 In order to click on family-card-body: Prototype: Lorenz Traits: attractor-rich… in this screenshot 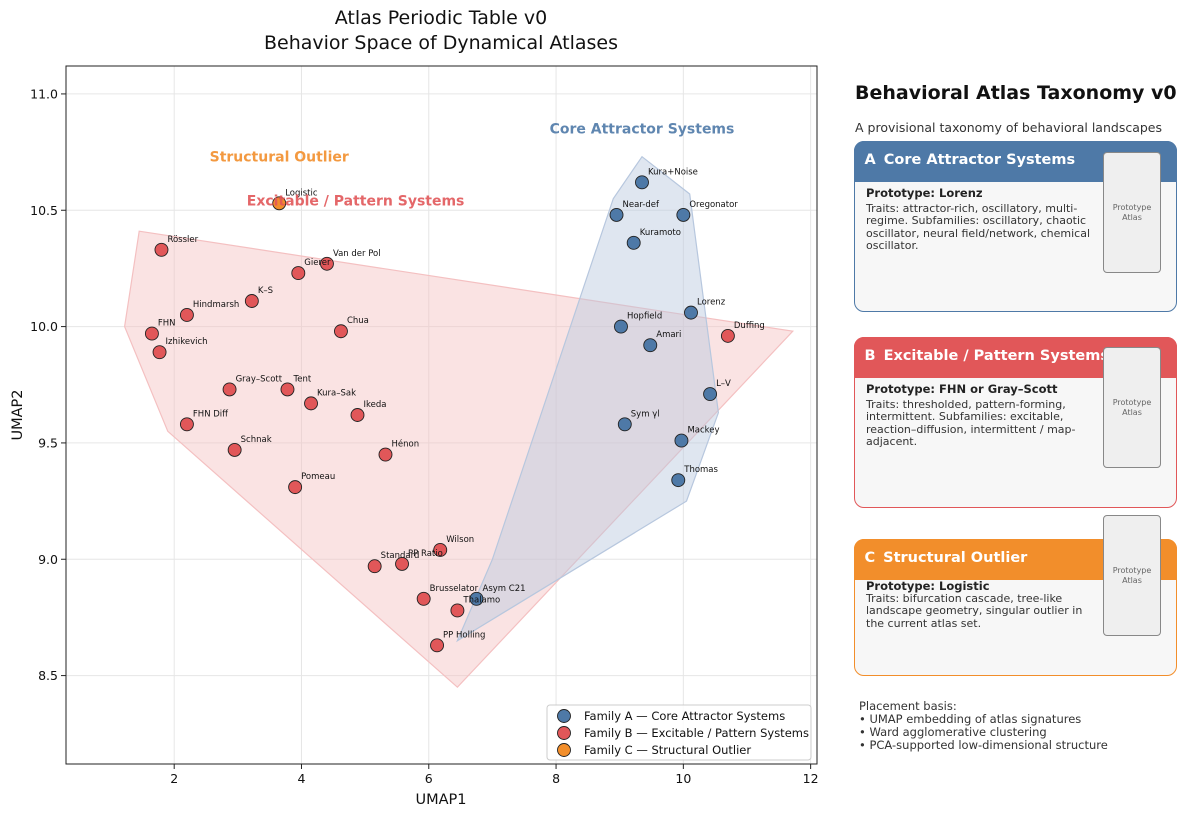, I will do `click(981, 220)`.